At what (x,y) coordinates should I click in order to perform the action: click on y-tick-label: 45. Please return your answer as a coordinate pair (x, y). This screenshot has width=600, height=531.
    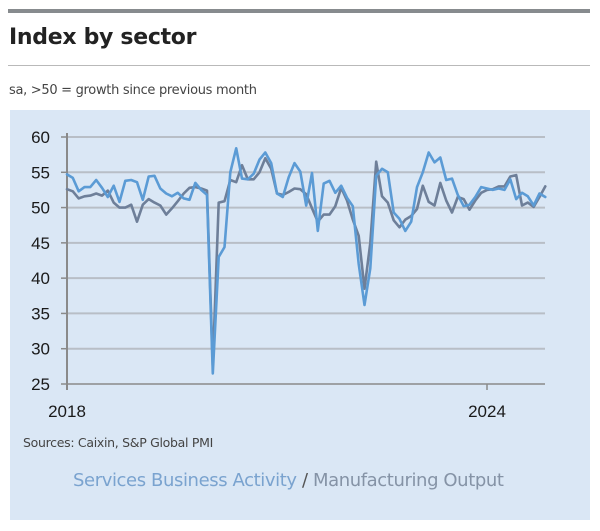
    Looking at the image, I should click on (40, 243).